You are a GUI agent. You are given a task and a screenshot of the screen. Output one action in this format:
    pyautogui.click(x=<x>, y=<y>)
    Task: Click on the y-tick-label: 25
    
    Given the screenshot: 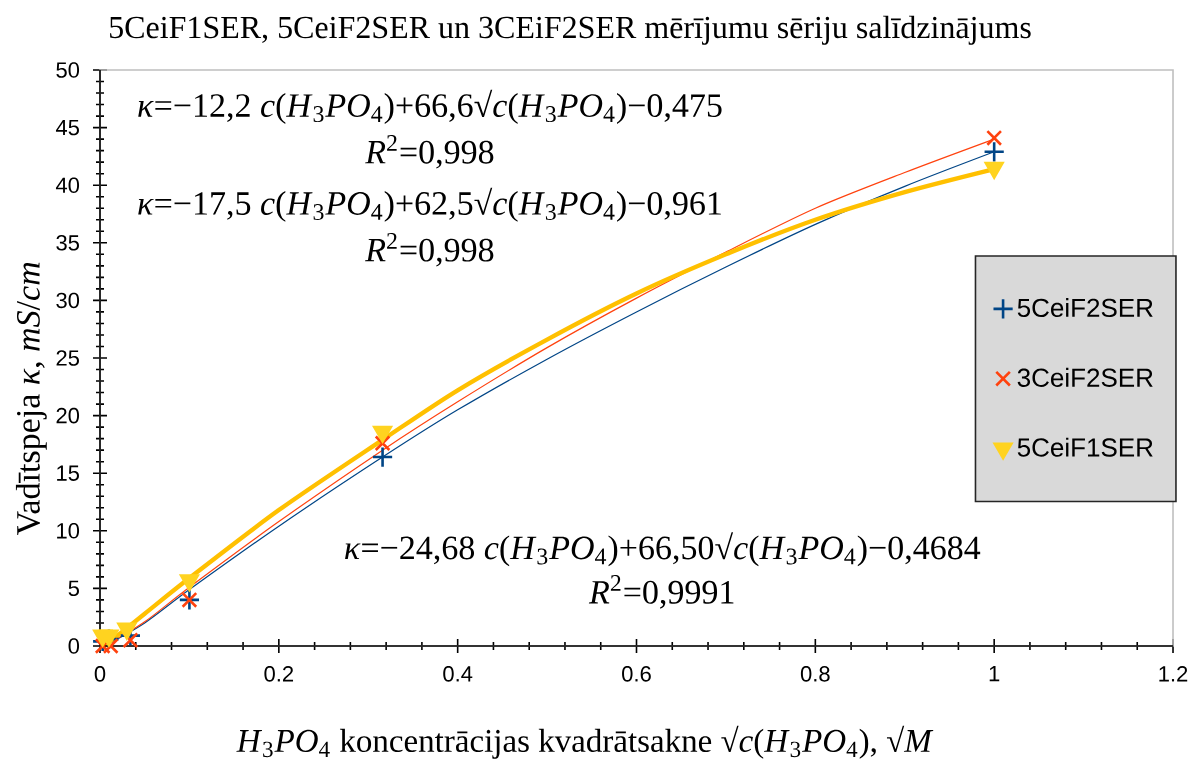 What is the action you would take?
    pyautogui.click(x=67, y=358)
    